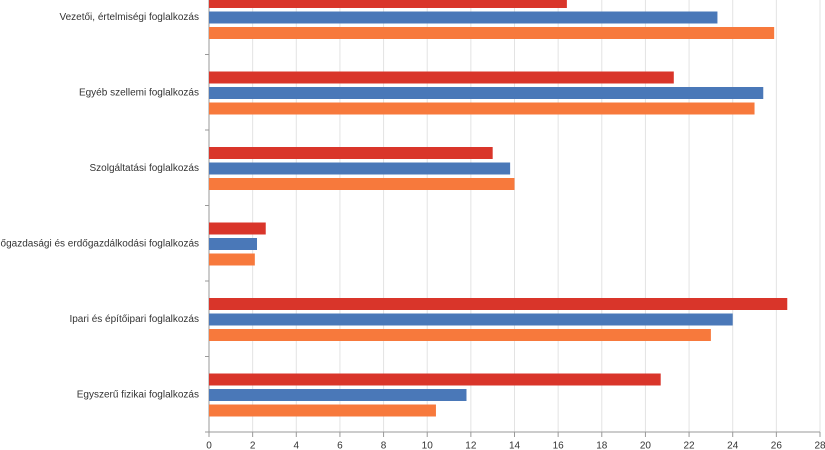  What do you see at coordinates (134, 319) in the screenshot?
I see `y-tick-label: Ipari és építőipari foglalkozás` at bounding box center [134, 319].